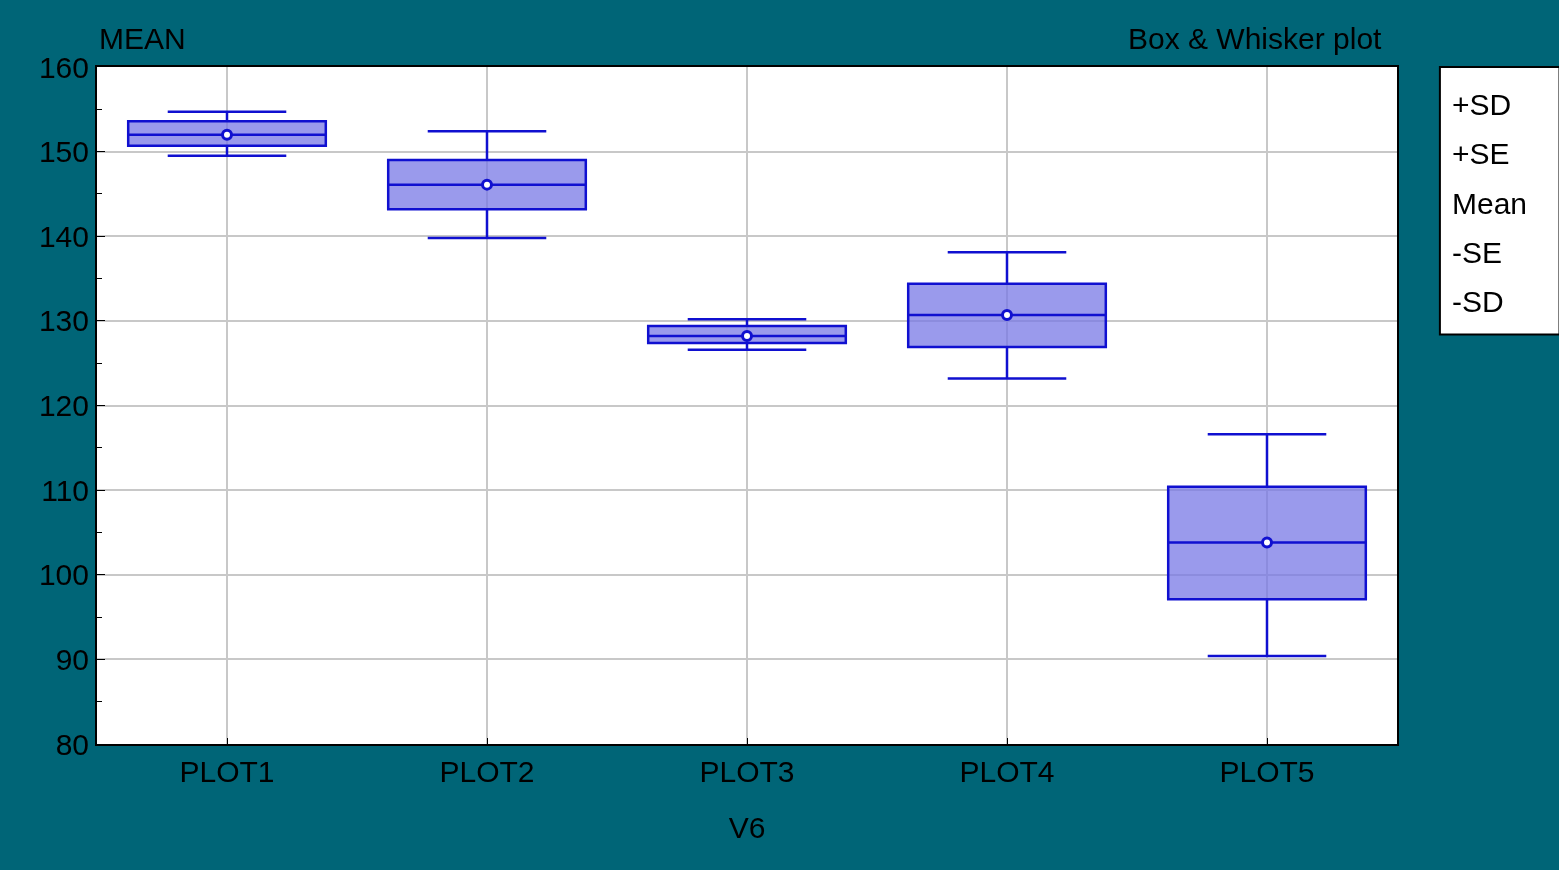 The image size is (1559, 870). I want to click on text: -SD, so click(1478, 301).